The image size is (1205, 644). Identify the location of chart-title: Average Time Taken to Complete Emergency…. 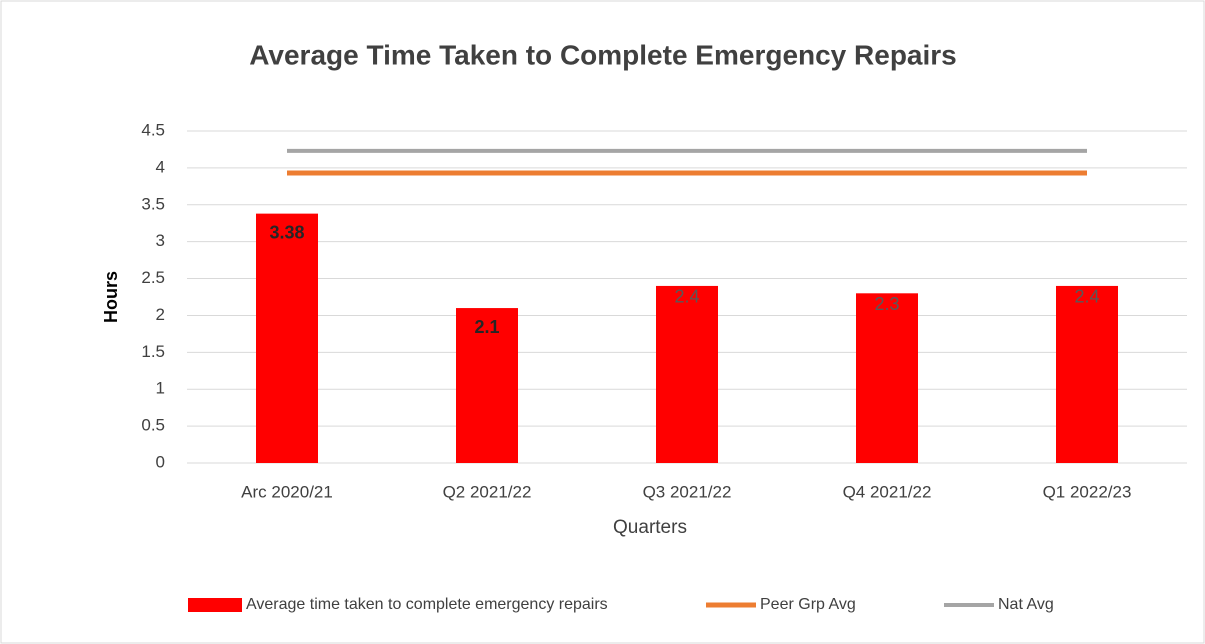
(603, 54).